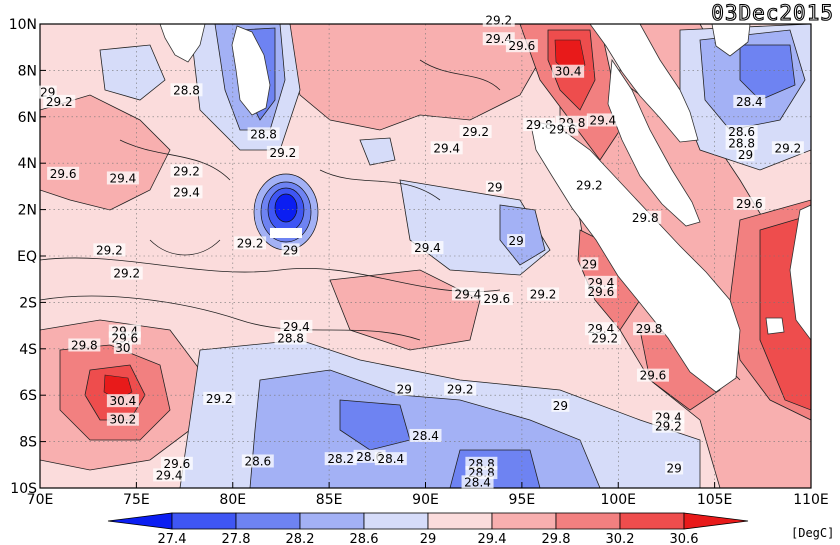 The image size is (840, 545). Describe the element at coordinates (340, 459) in the screenshot. I see `contour-label: 28.2` at that location.